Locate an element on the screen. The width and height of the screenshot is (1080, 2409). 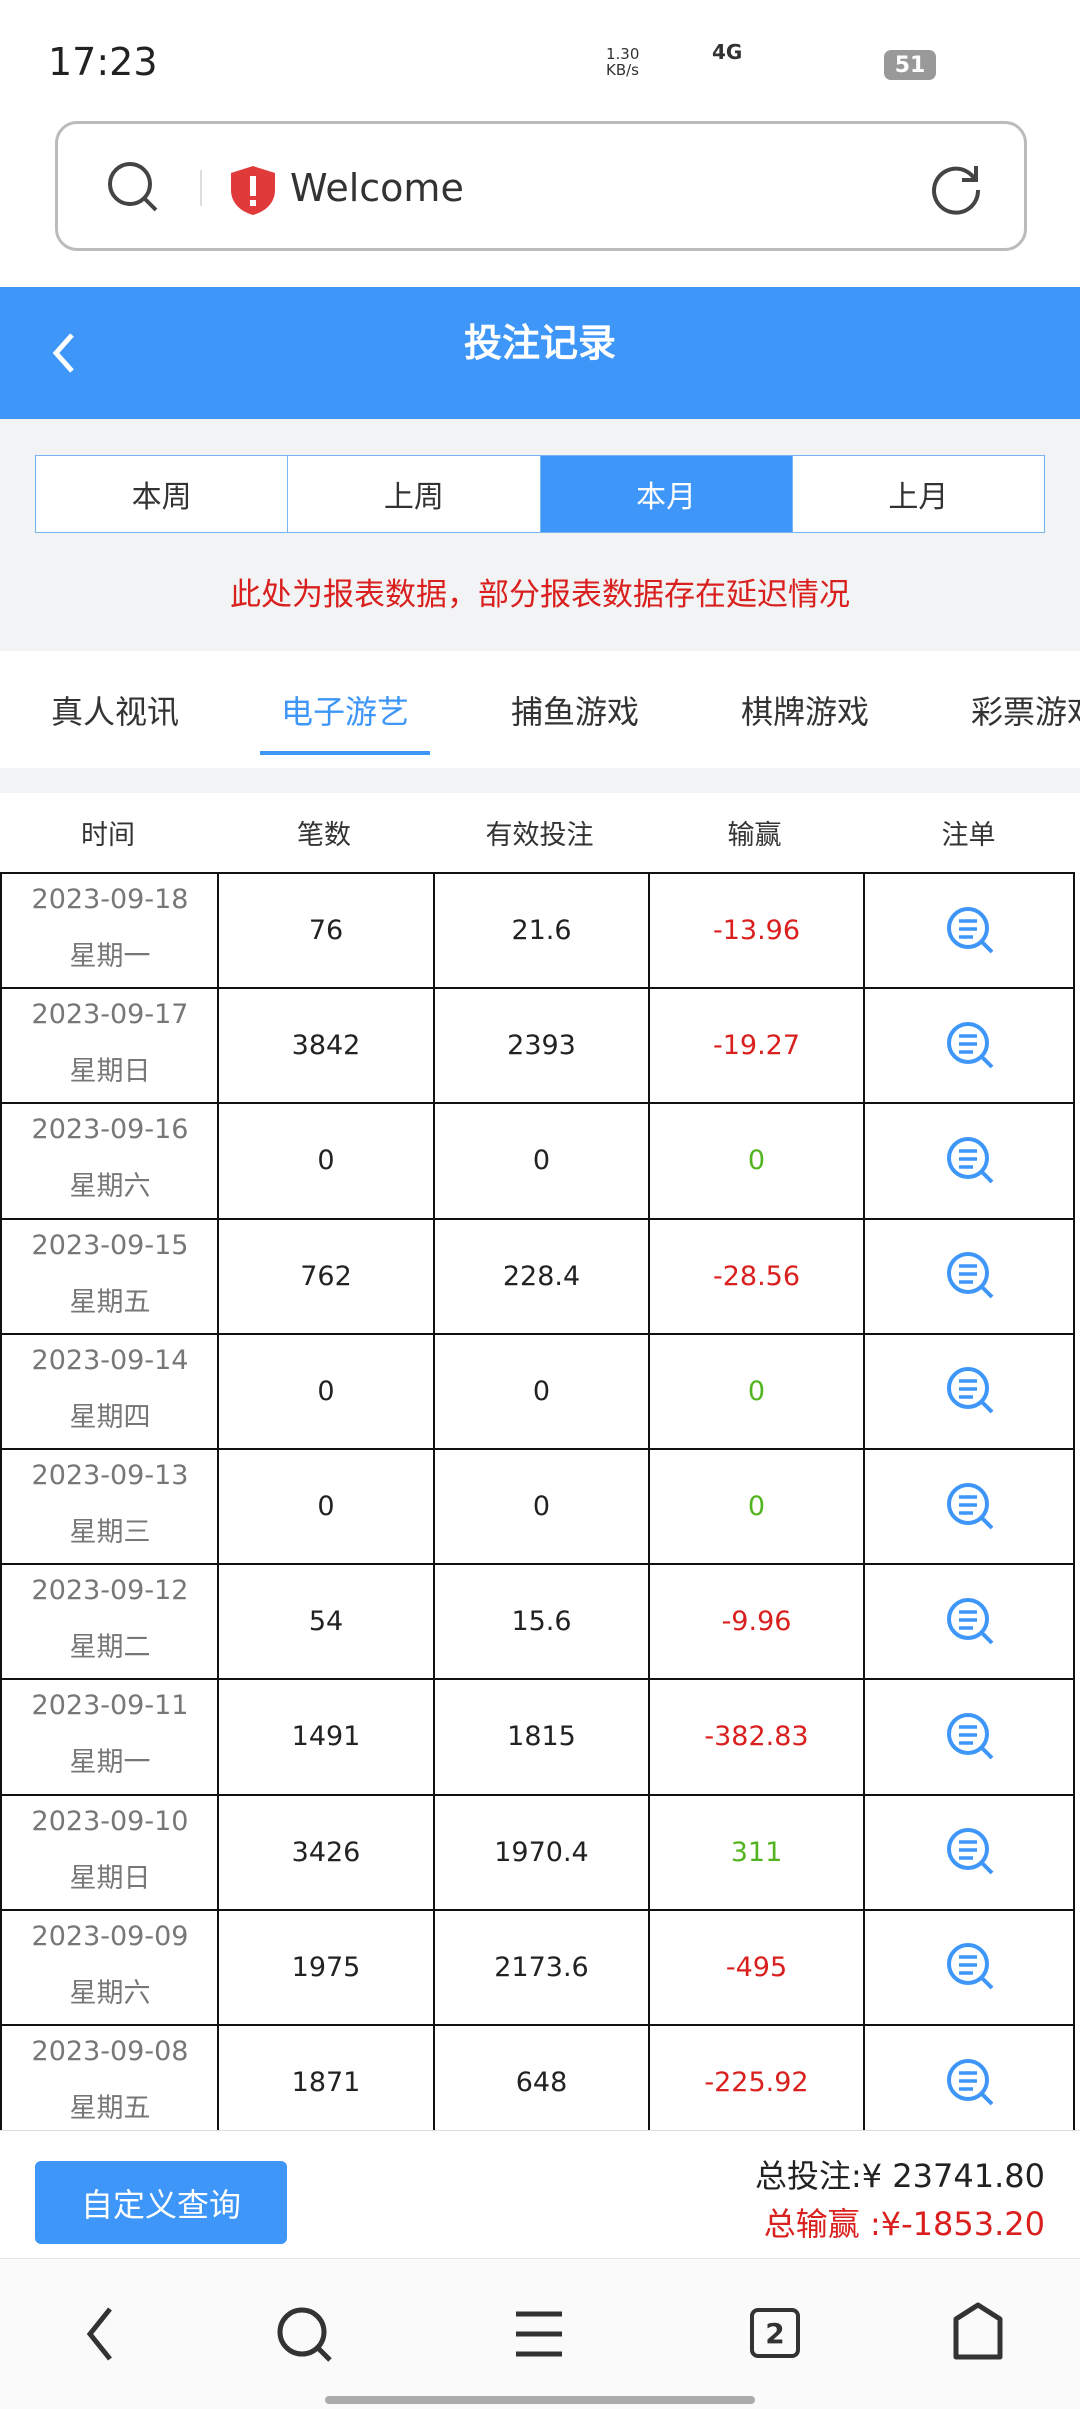
table-row: 2023-09-12 星期二 54 15.6 -9.96 is located at coordinates (538, 1621).